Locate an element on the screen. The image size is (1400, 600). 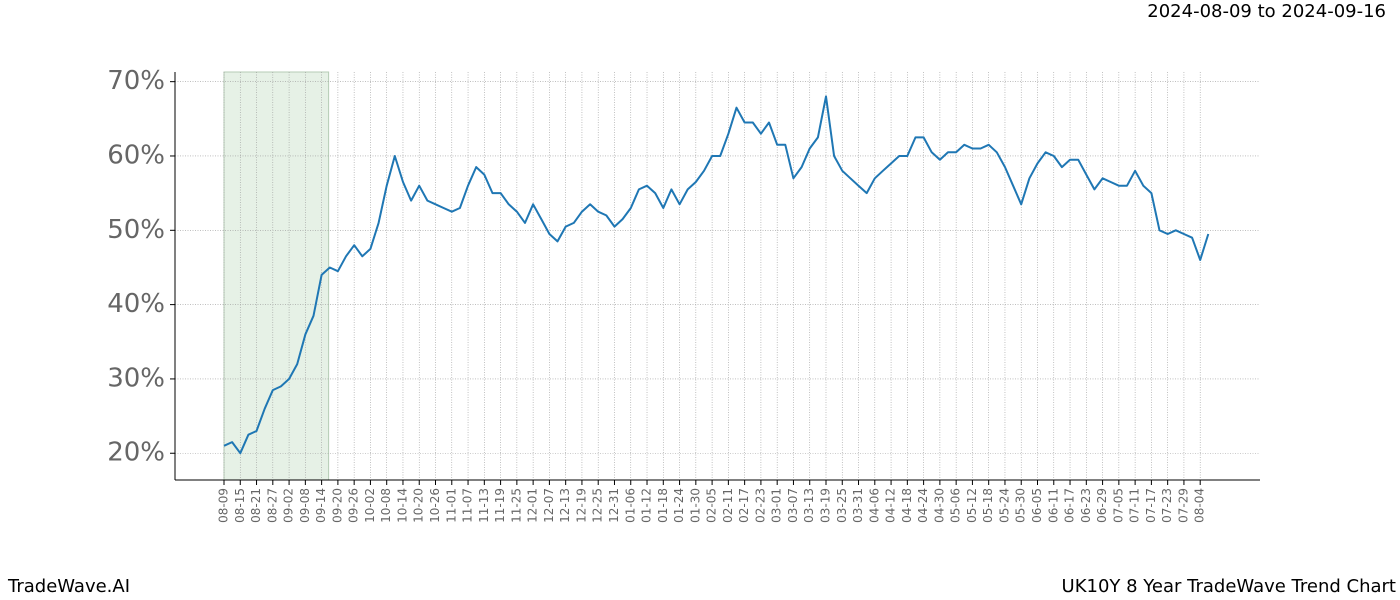
x-tick-label: 10-08 is located at coordinates (386, 505).